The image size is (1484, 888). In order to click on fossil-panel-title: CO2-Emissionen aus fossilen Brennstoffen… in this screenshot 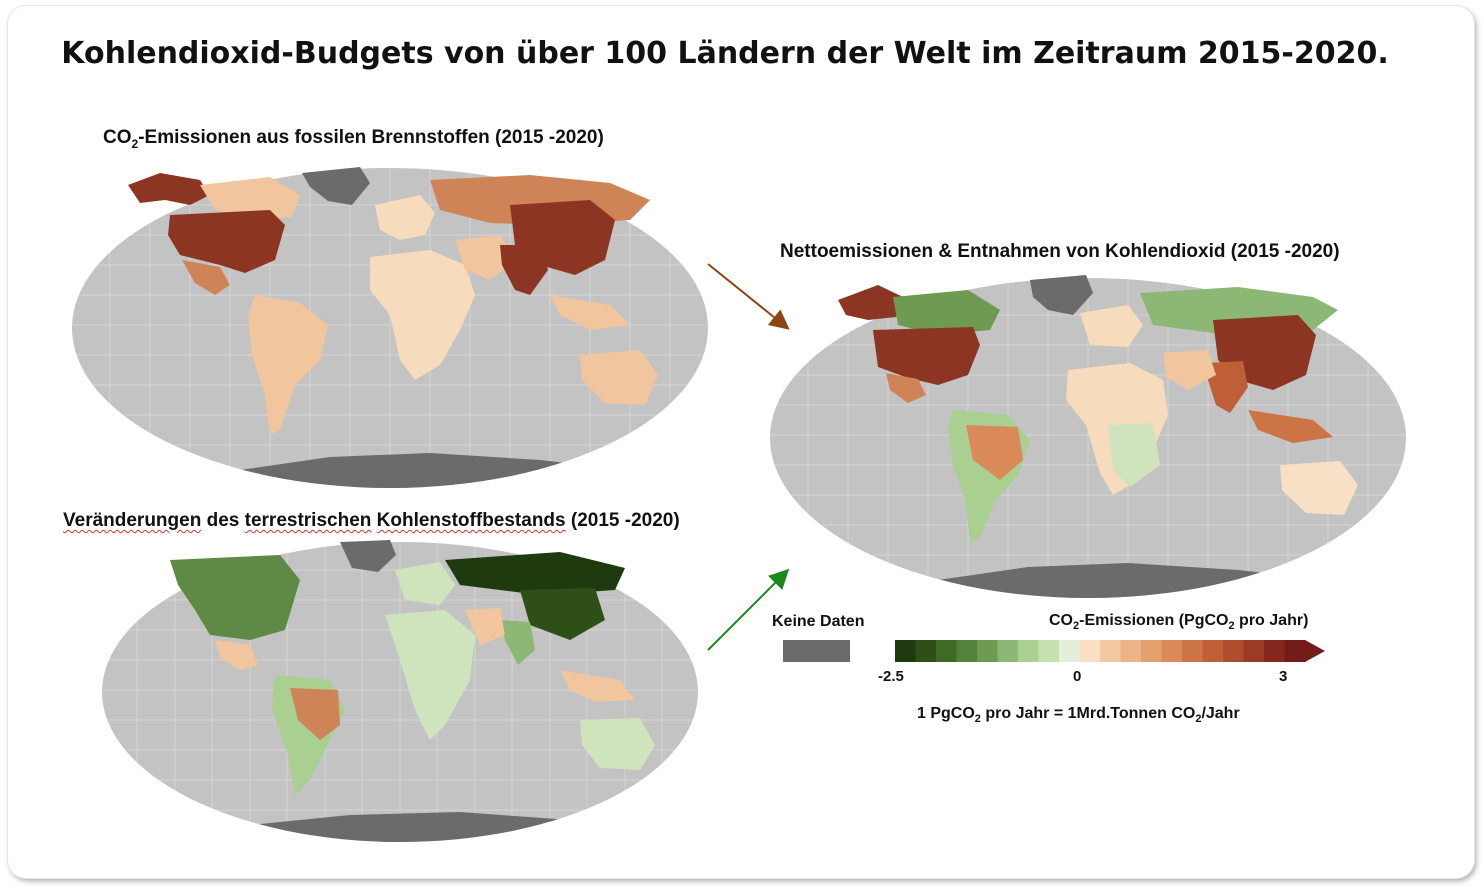, I will do `click(353, 139)`.